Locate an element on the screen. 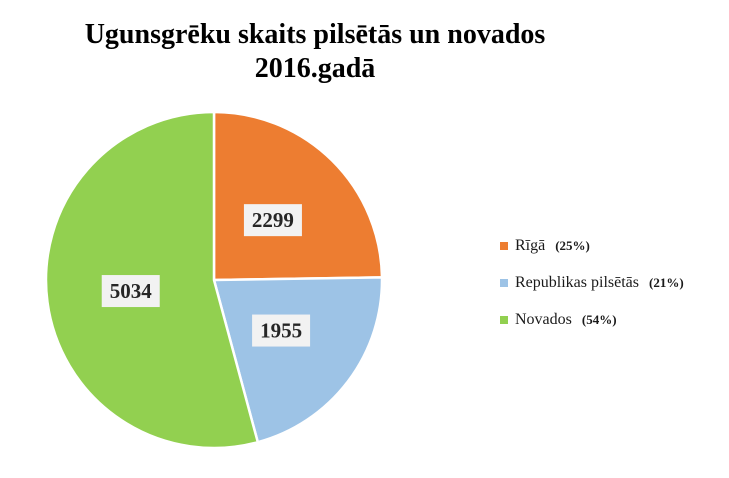 The image size is (729, 478). slice-label-riga: 2299 is located at coordinates (272, 220).